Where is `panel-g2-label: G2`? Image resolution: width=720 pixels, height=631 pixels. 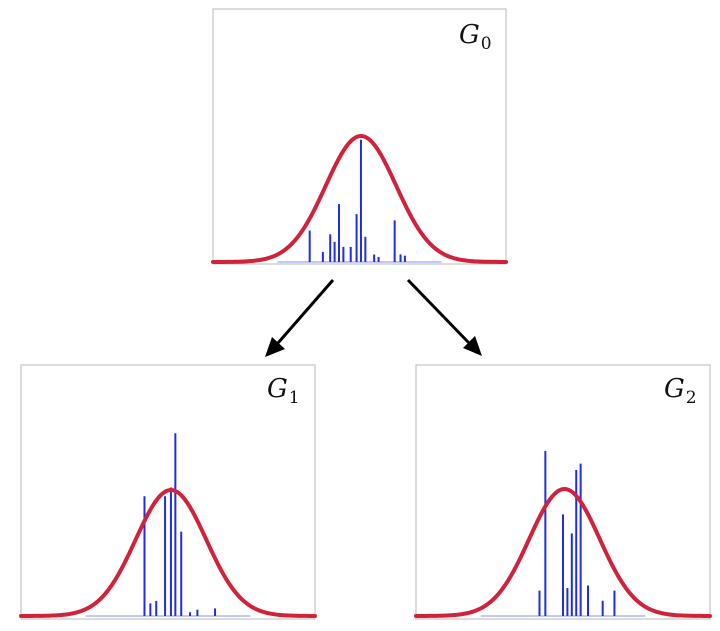
panel-g2-label: G2 is located at coordinates (680, 391).